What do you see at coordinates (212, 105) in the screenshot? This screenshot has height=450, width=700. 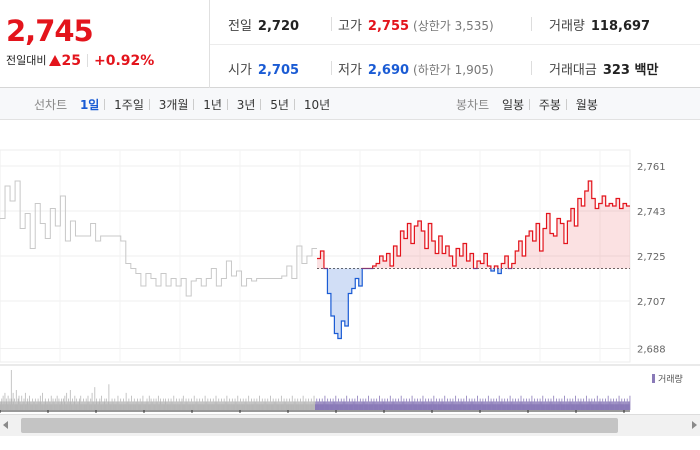 I see `period-1y: 1년` at bounding box center [212, 105].